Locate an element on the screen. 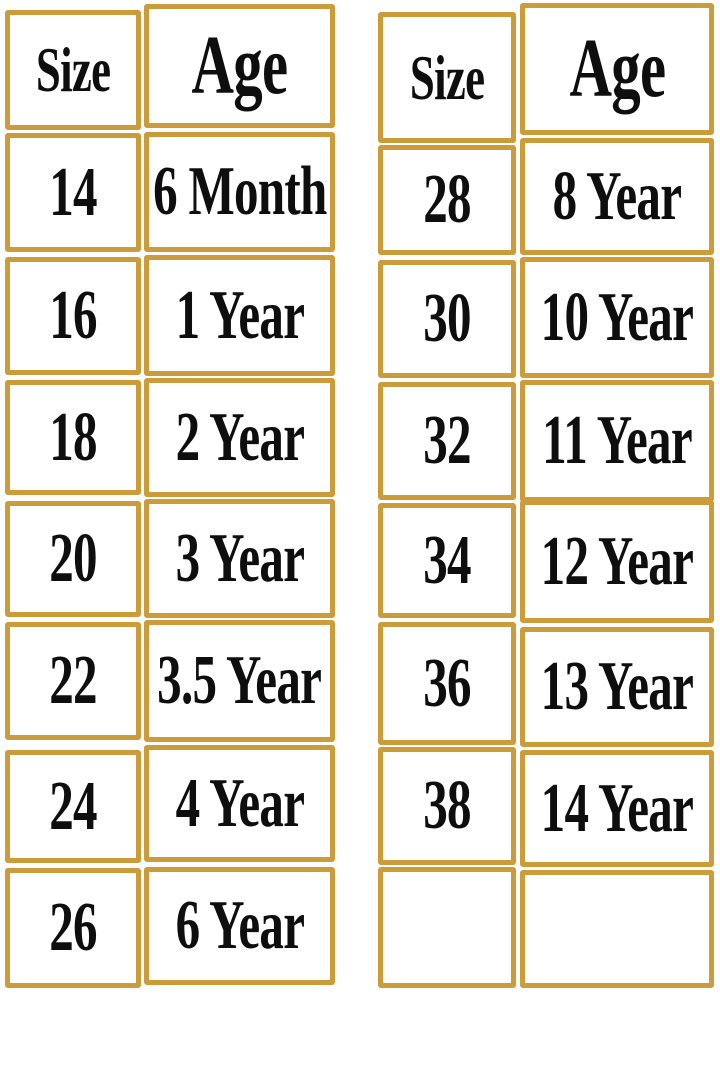 The image size is (720, 1080). left-row-4-size-cell: 20 is located at coordinates (73, 559).